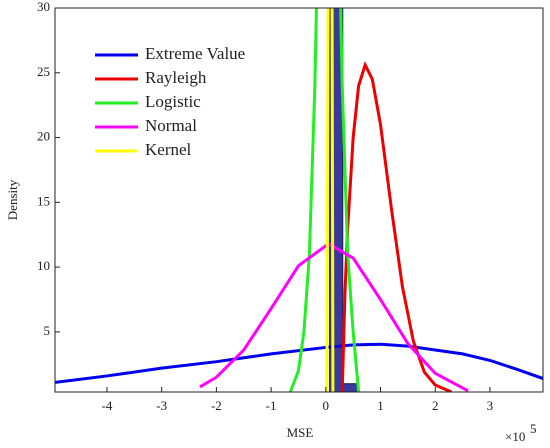 The height and width of the screenshot is (448, 550). I want to click on y-tick-label: 5, so click(47, 330).